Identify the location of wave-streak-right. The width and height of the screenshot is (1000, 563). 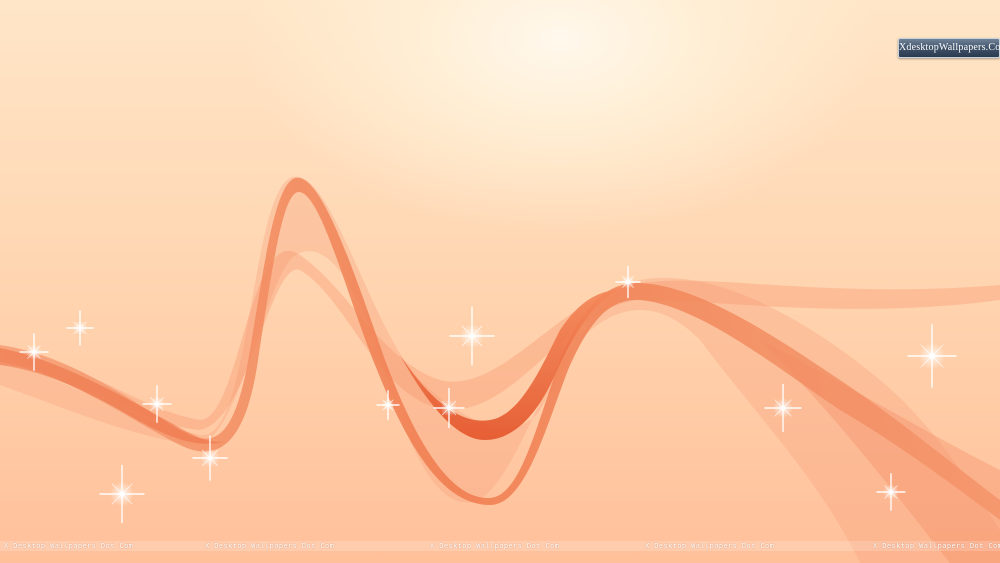
(880, 451).